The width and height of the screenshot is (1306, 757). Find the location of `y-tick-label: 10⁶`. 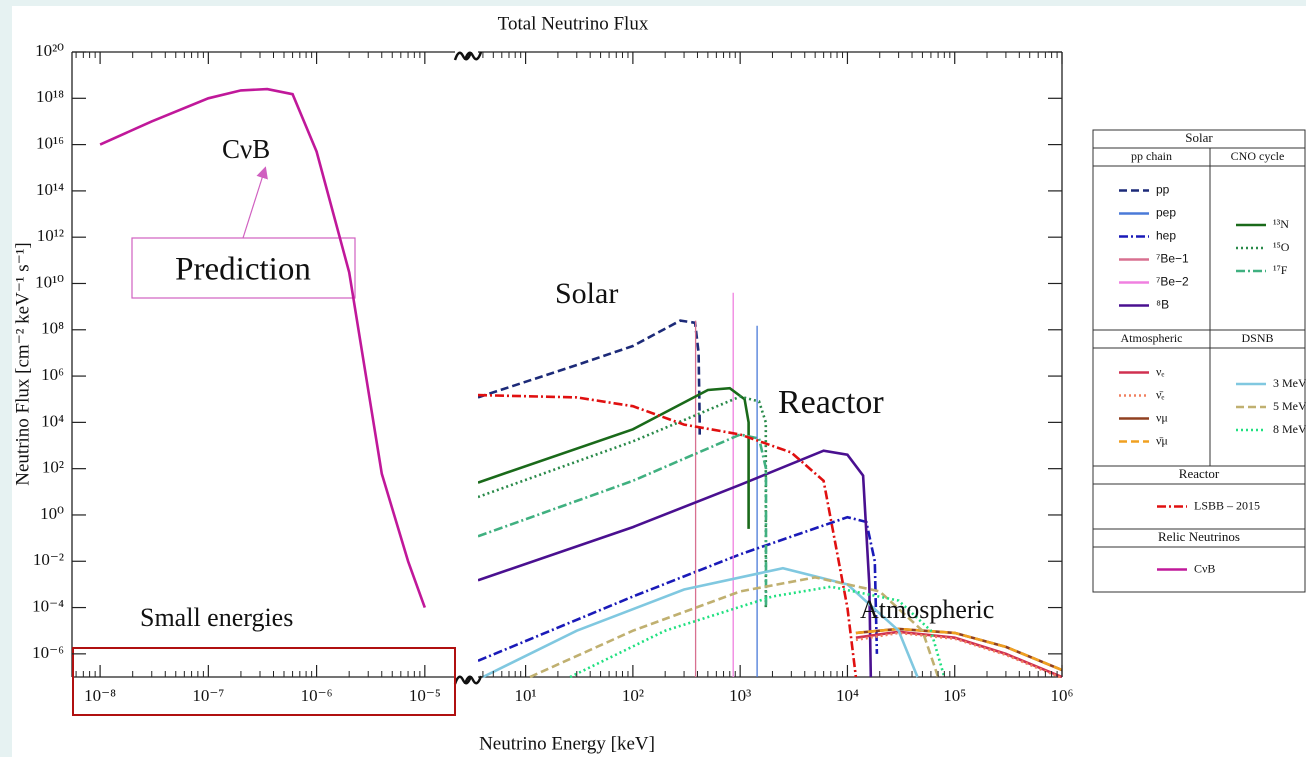

y-tick-label: 10⁶ is located at coordinates (52, 374).